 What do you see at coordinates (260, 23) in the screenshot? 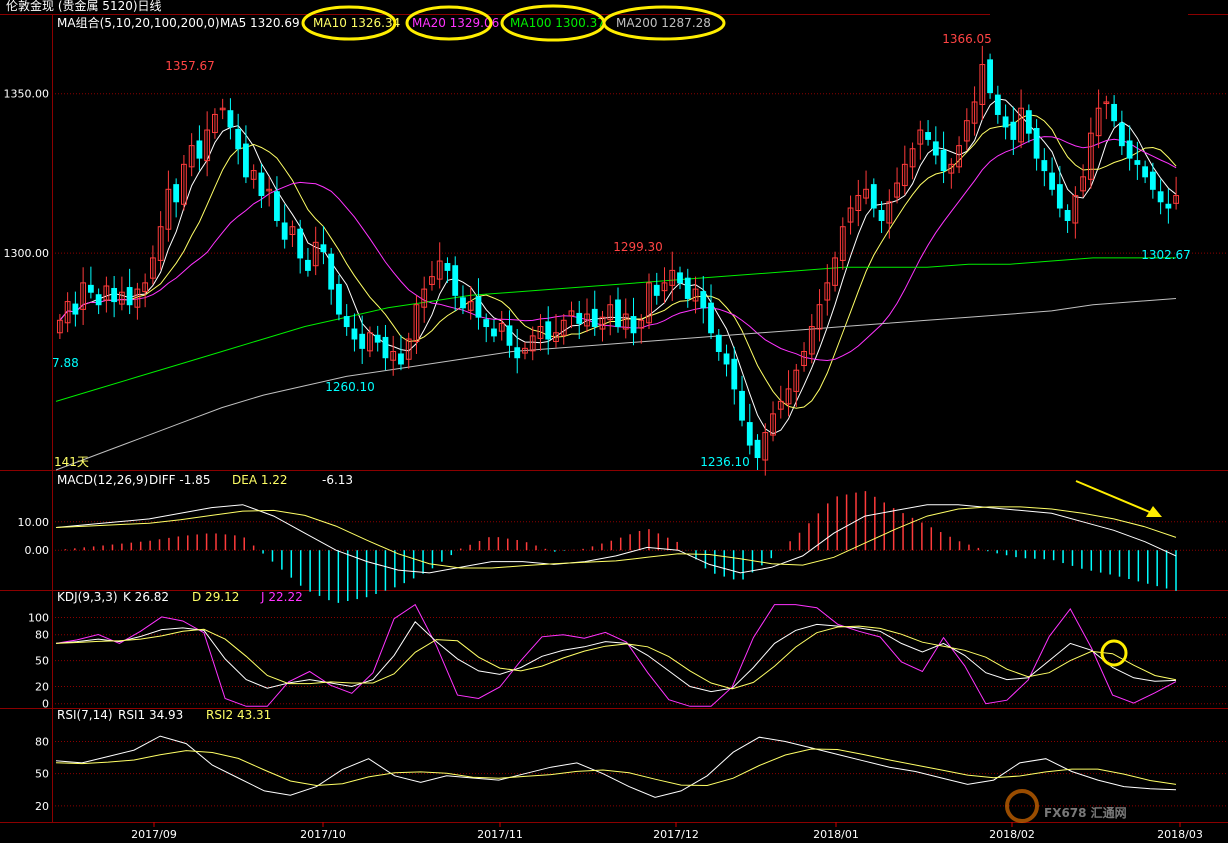
I see `ma5-label: MA5 1320.69` at bounding box center [260, 23].